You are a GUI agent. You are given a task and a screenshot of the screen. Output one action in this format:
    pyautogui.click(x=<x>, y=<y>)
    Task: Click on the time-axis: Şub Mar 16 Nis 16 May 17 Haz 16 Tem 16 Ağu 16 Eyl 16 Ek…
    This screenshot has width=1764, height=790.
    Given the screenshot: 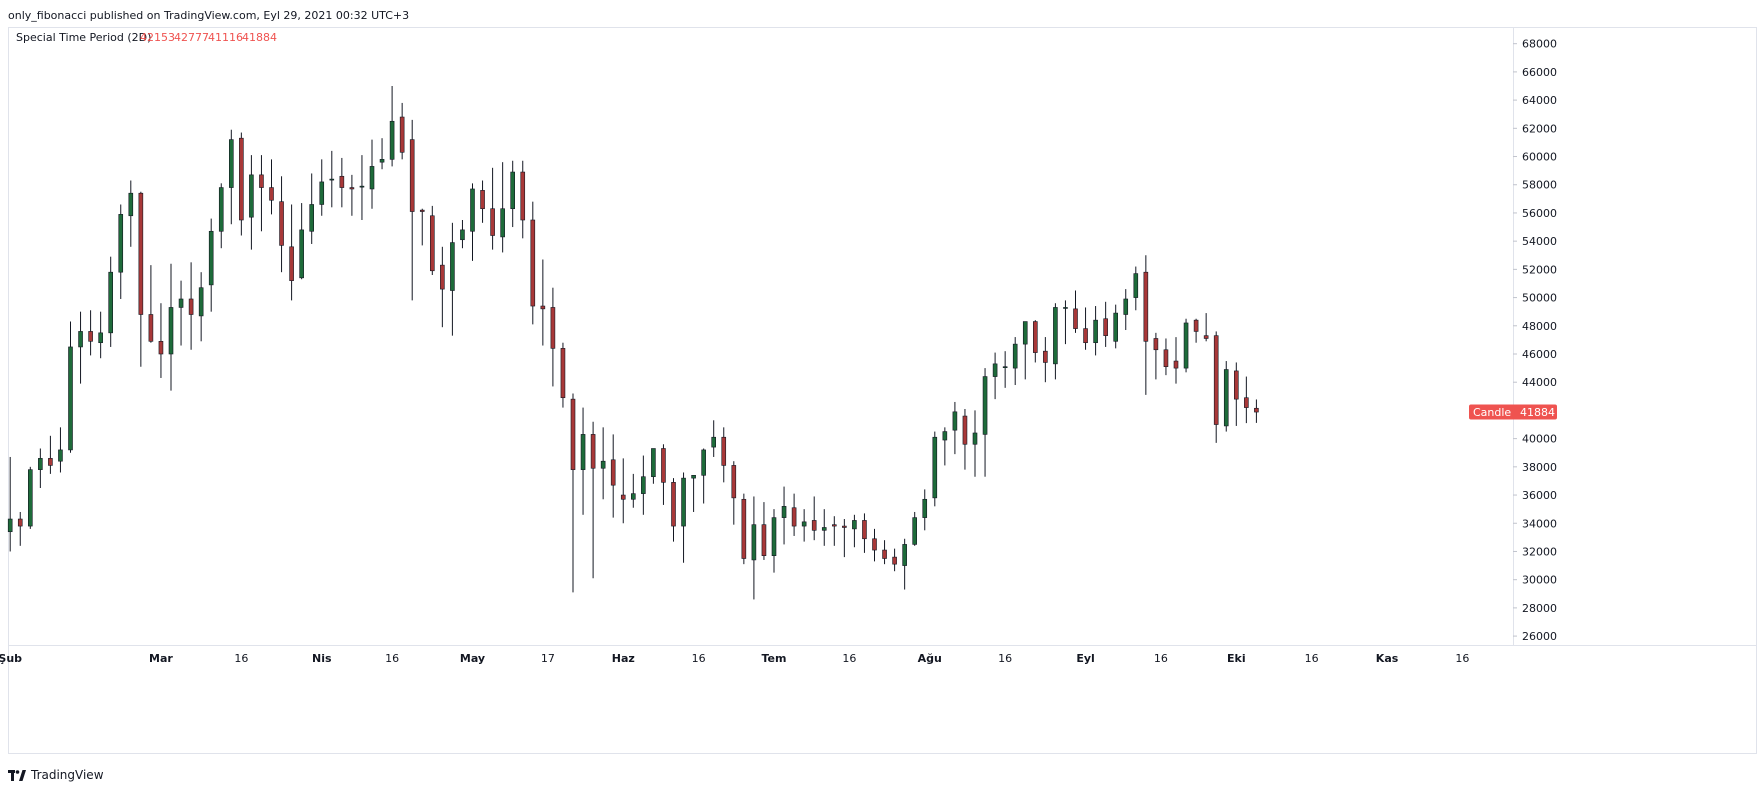 What is the action you would take?
    pyautogui.click(x=734, y=658)
    